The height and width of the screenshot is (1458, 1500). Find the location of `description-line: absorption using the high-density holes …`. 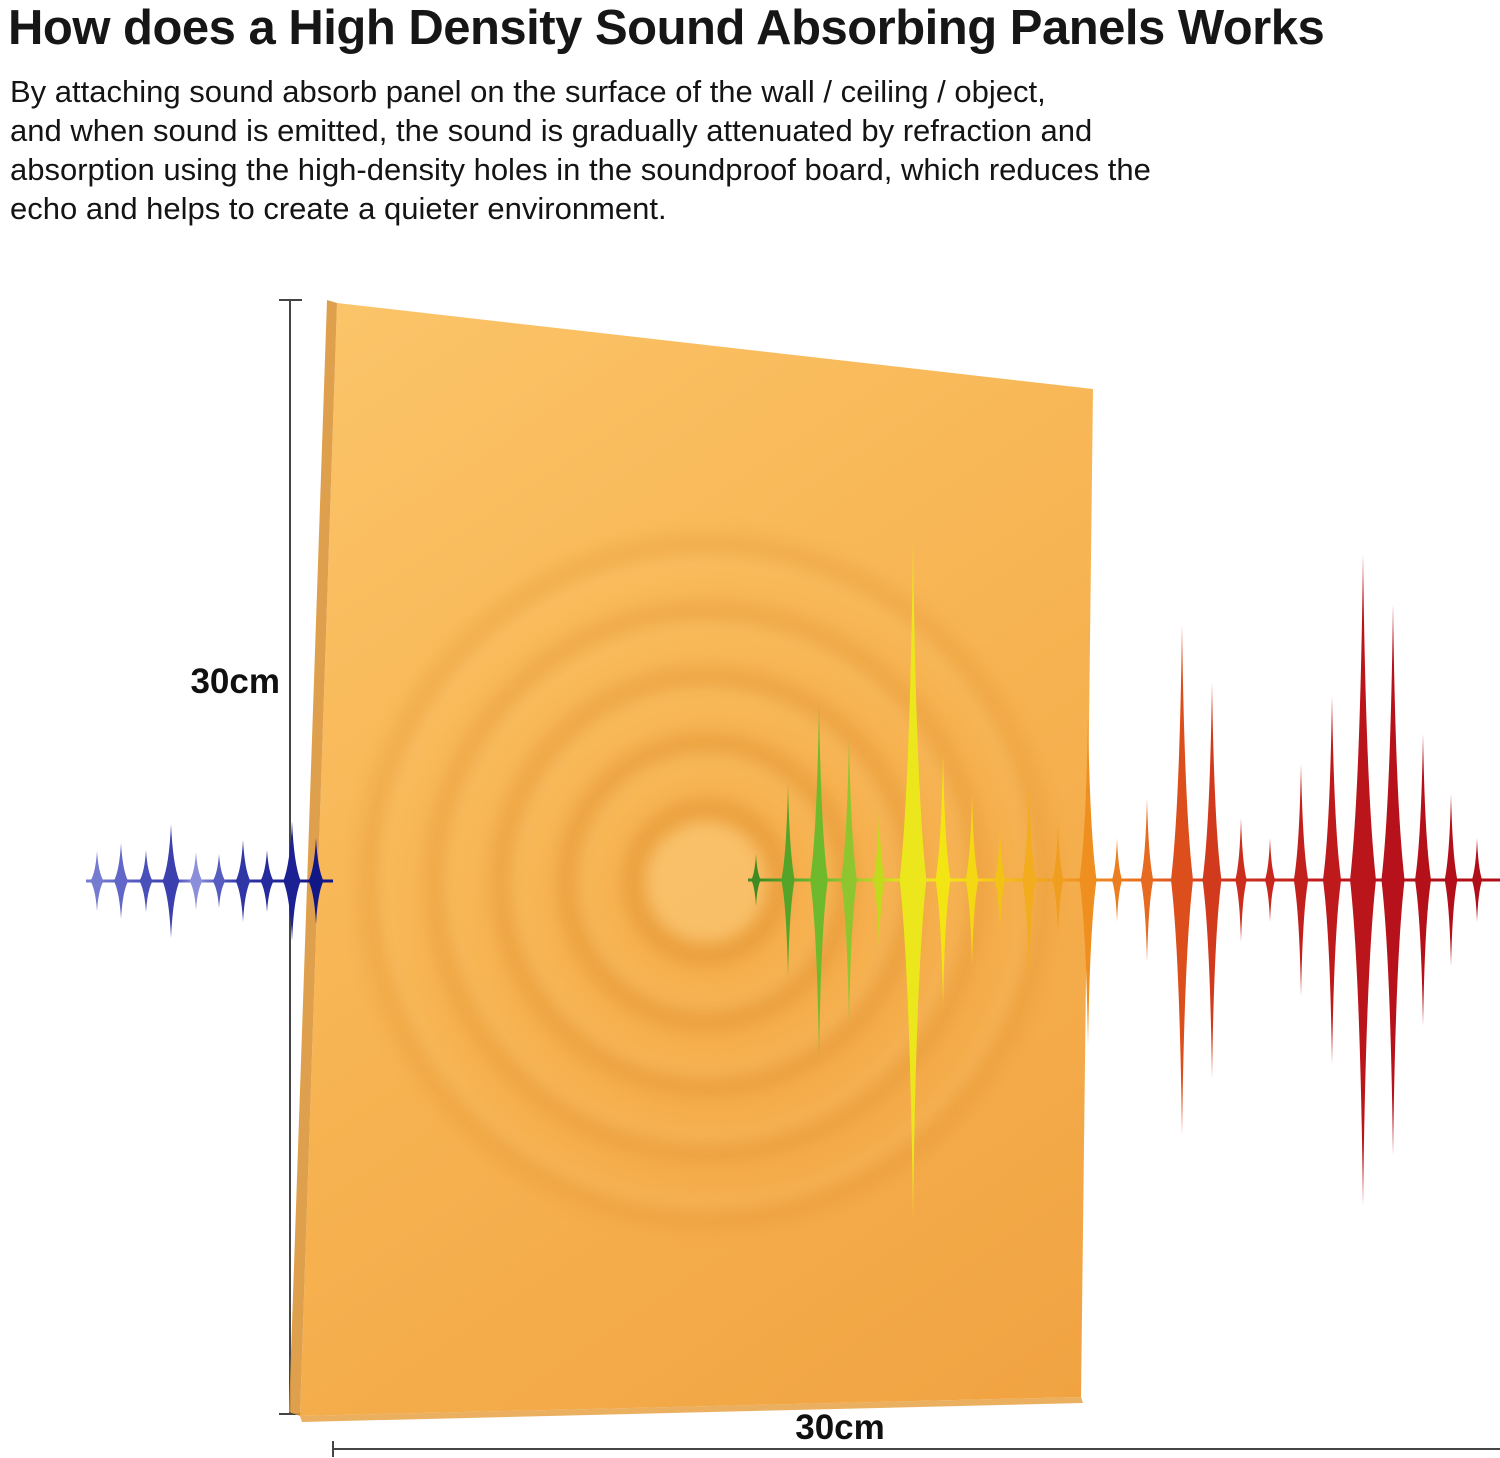

description-line: absorption using the high-density holes … is located at coordinates (580, 169).